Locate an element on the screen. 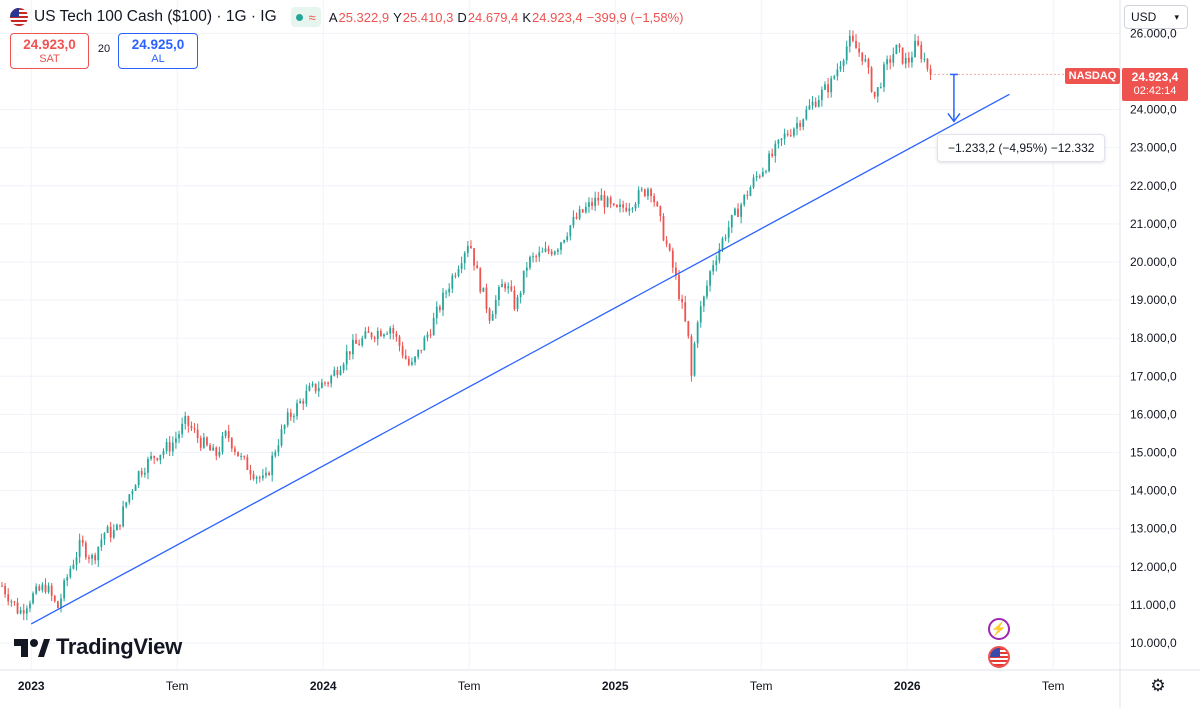 The image size is (1200, 713). bar-countdown: 02:42:14 is located at coordinates (1155, 91).